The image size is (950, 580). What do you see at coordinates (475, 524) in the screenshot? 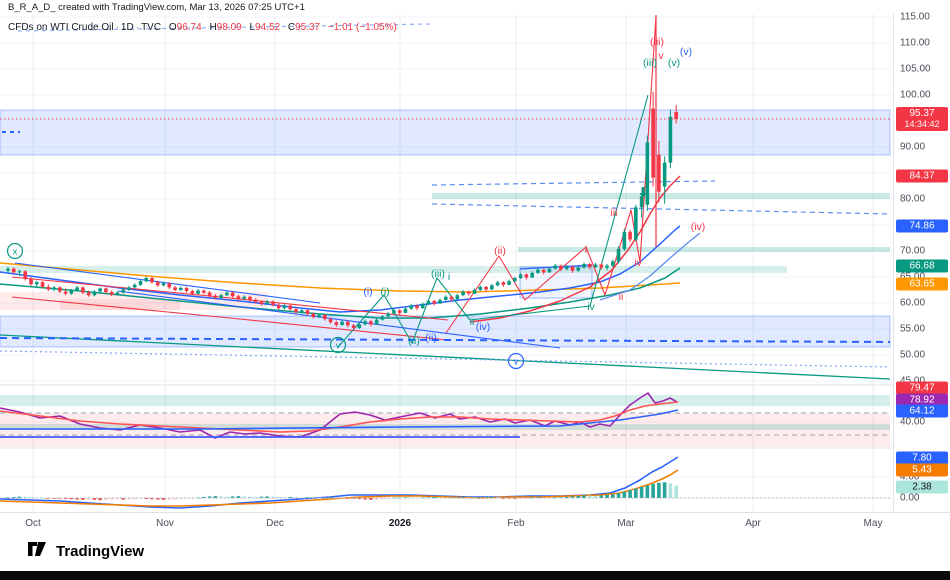
I see `time-axis: Oct Nov Dec 2026 Feb Mar Apr May` at bounding box center [475, 524].